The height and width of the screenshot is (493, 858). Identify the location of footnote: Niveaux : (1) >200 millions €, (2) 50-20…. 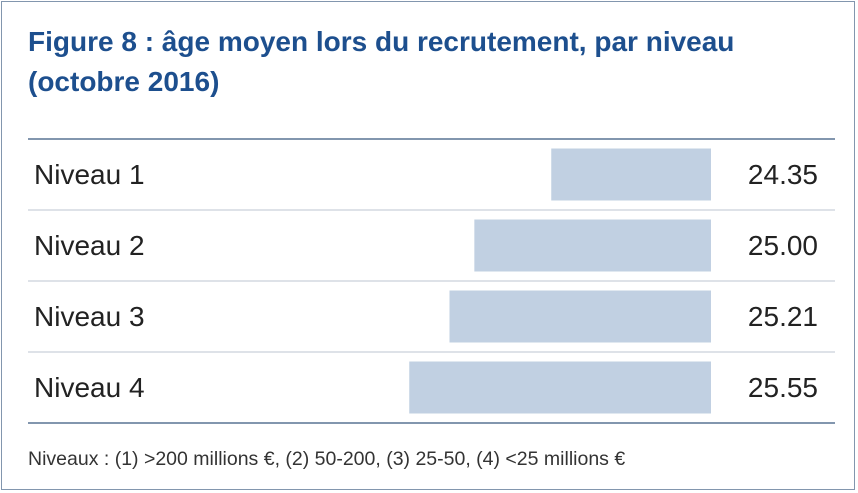
(327, 459).